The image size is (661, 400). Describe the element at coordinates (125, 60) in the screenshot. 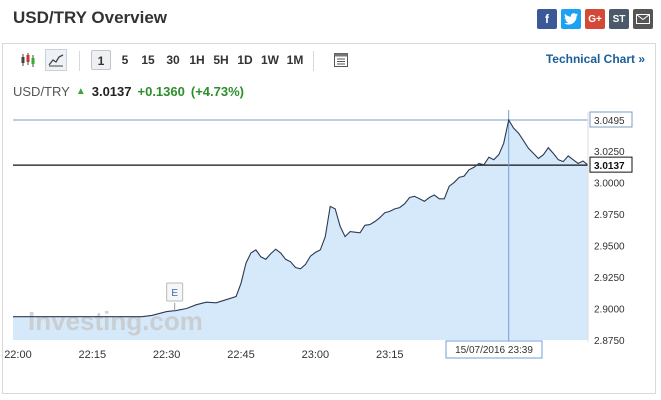

I see `period-button-5: 5` at that location.